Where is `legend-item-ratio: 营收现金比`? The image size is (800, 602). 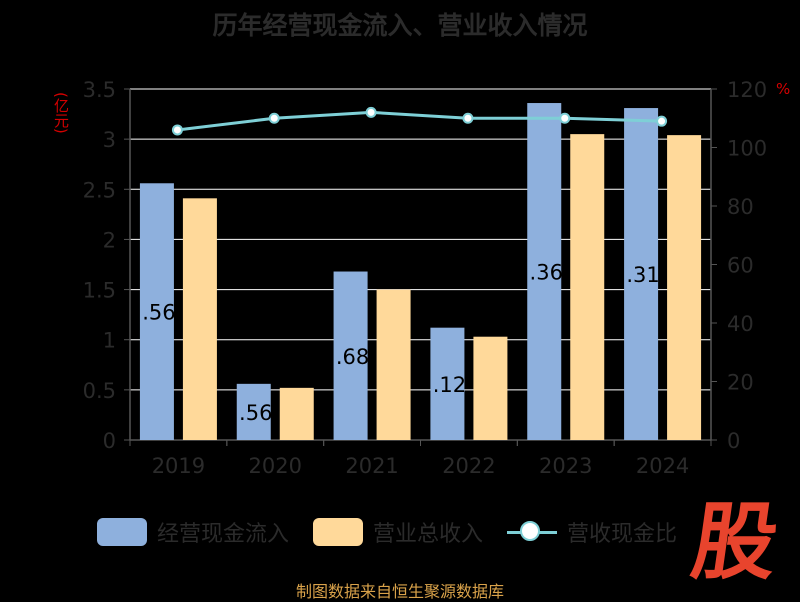
legend-item-ratio: 营收现金比 is located at coordinates (592, 532).